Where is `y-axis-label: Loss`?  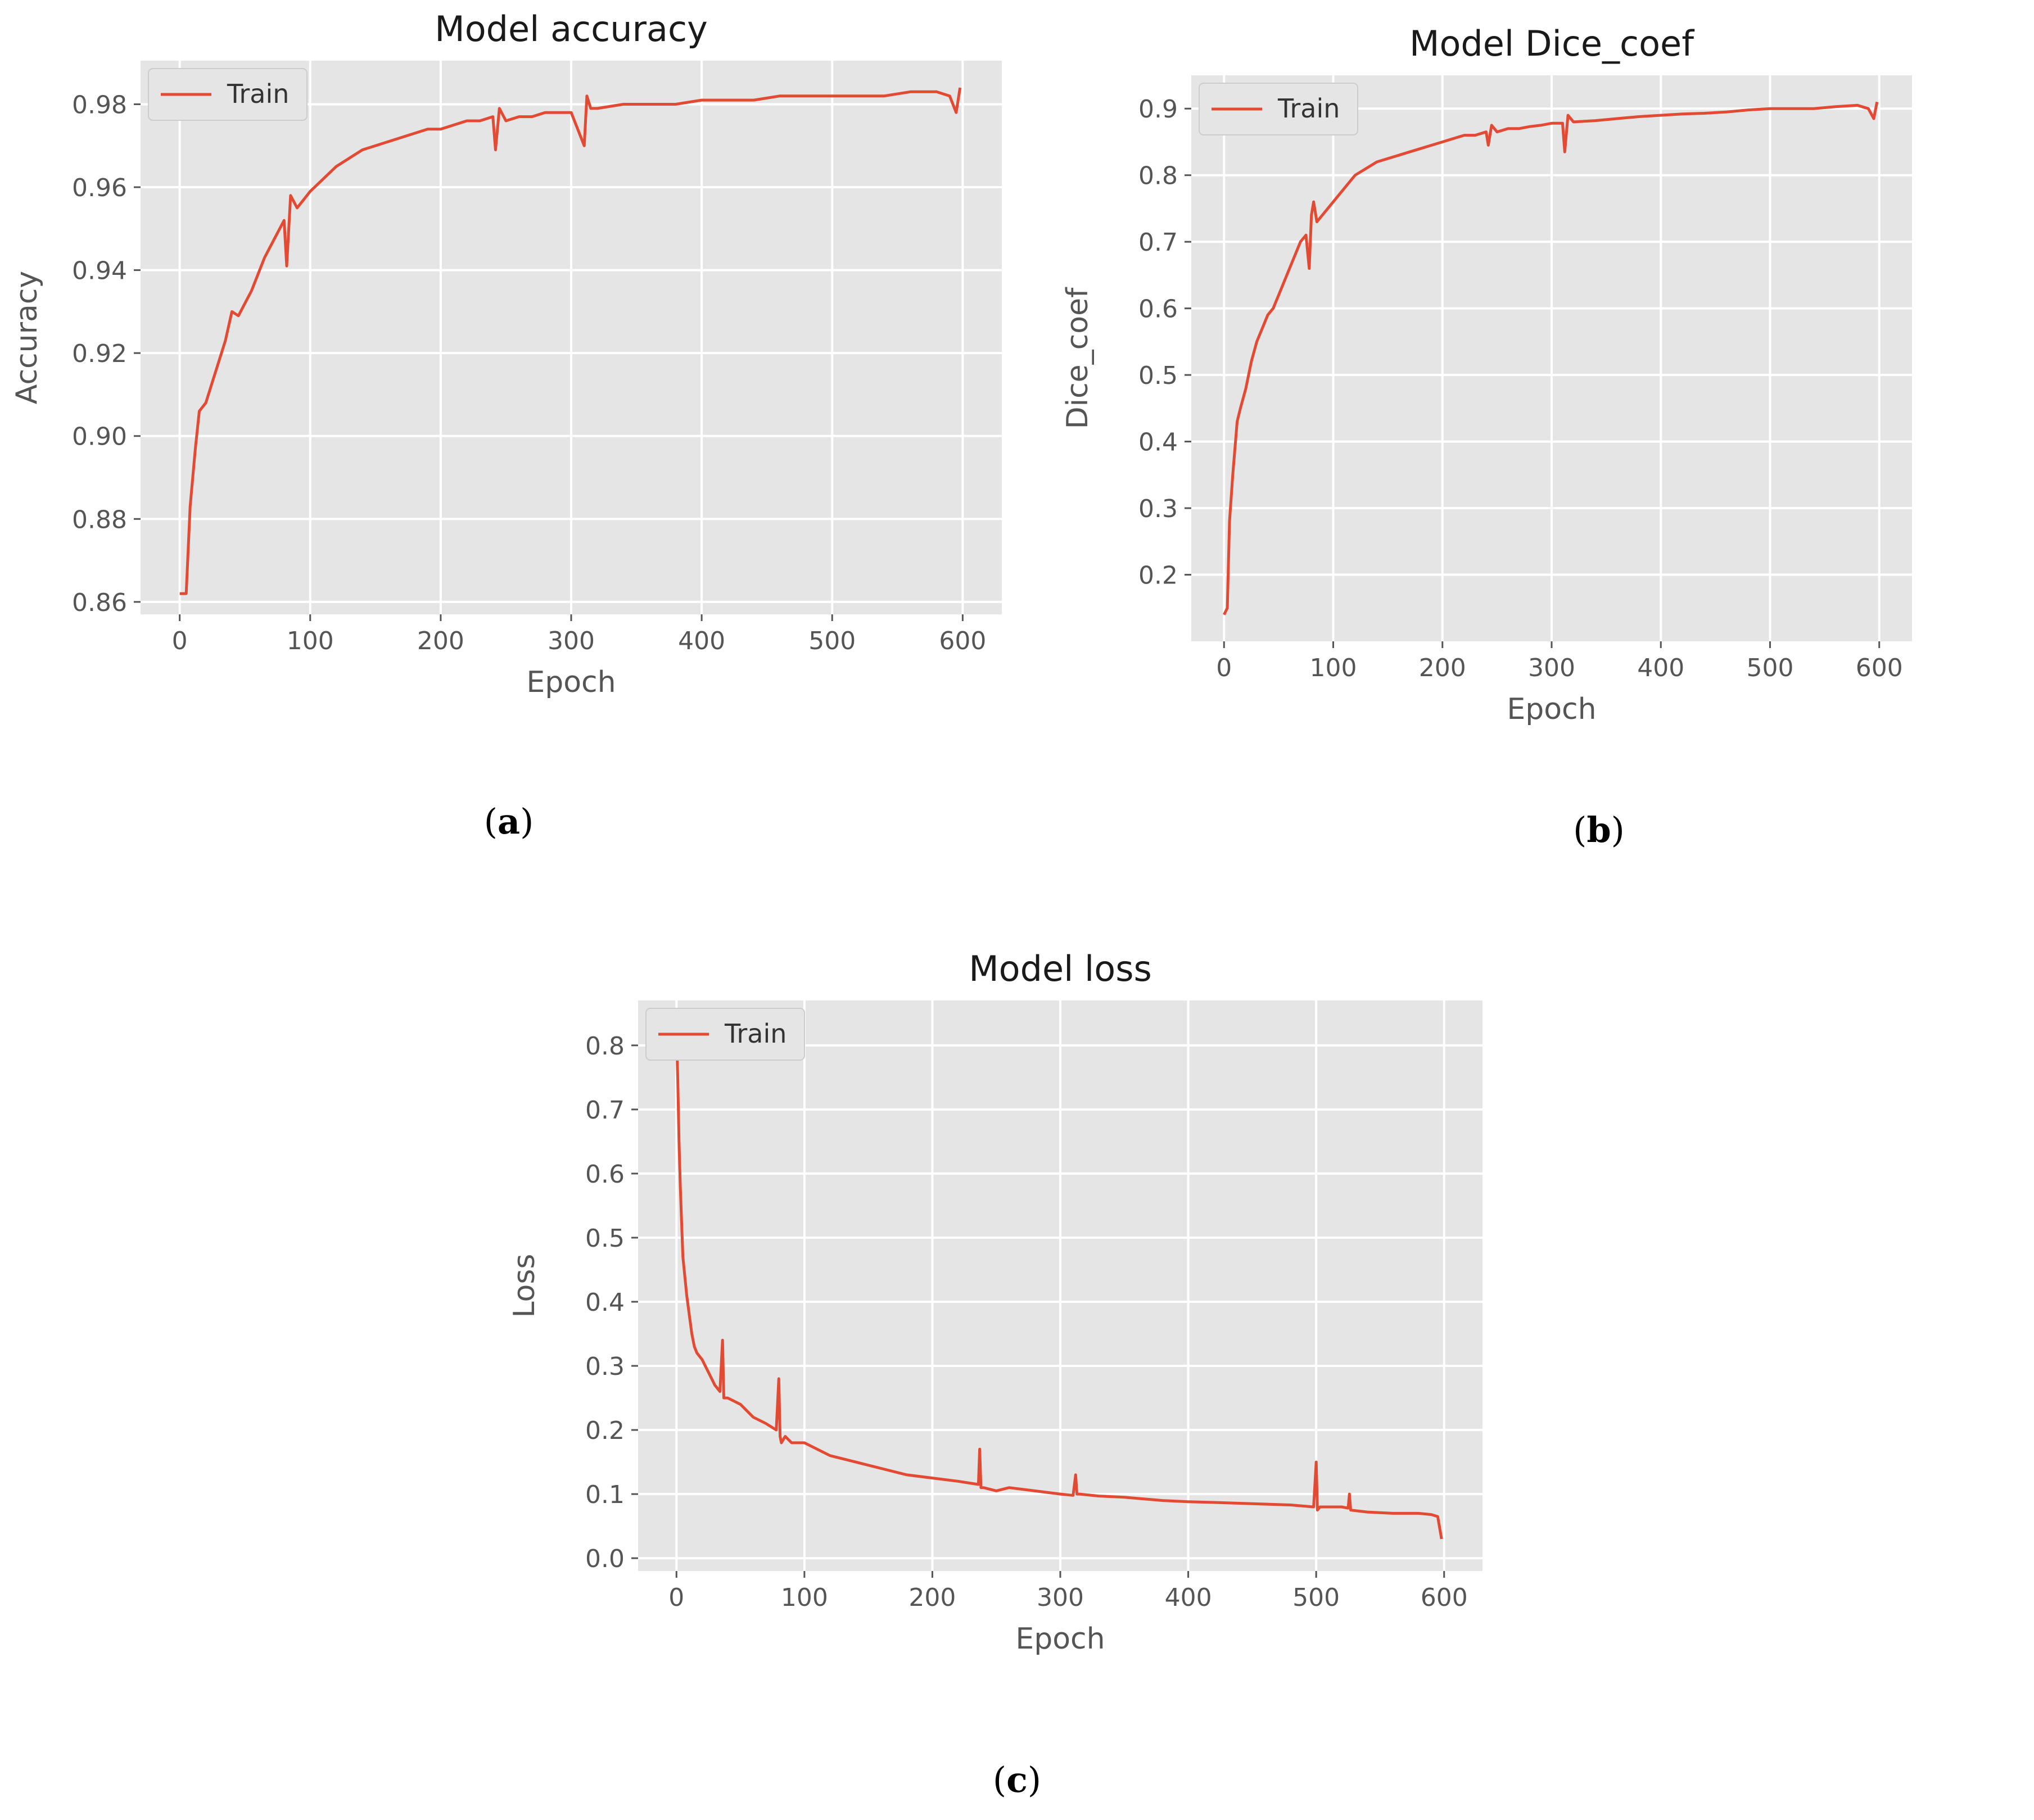 y-axis-label: Loss is located at coordinates (524, 1285).